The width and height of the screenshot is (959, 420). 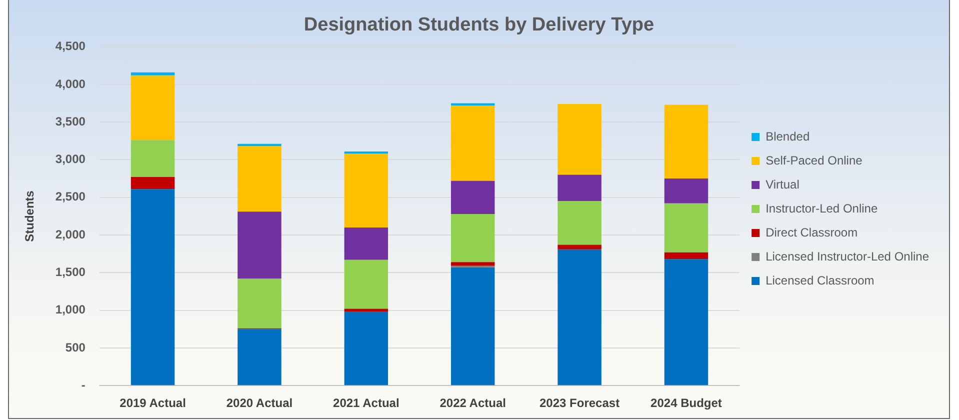 I want to click on y-tick-label: 4,500, so click(x=70, y=46).